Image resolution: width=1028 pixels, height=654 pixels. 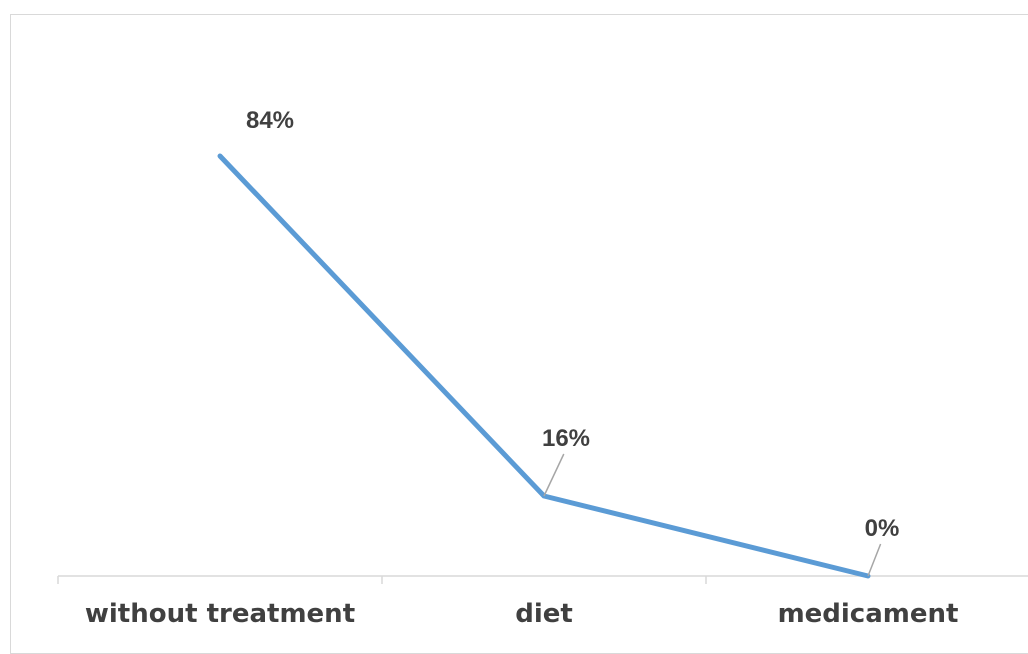 What do you see at coordinates (566, 438) in the screenshot?
I see `data-label: 16%` at bounding box center [566, 438].